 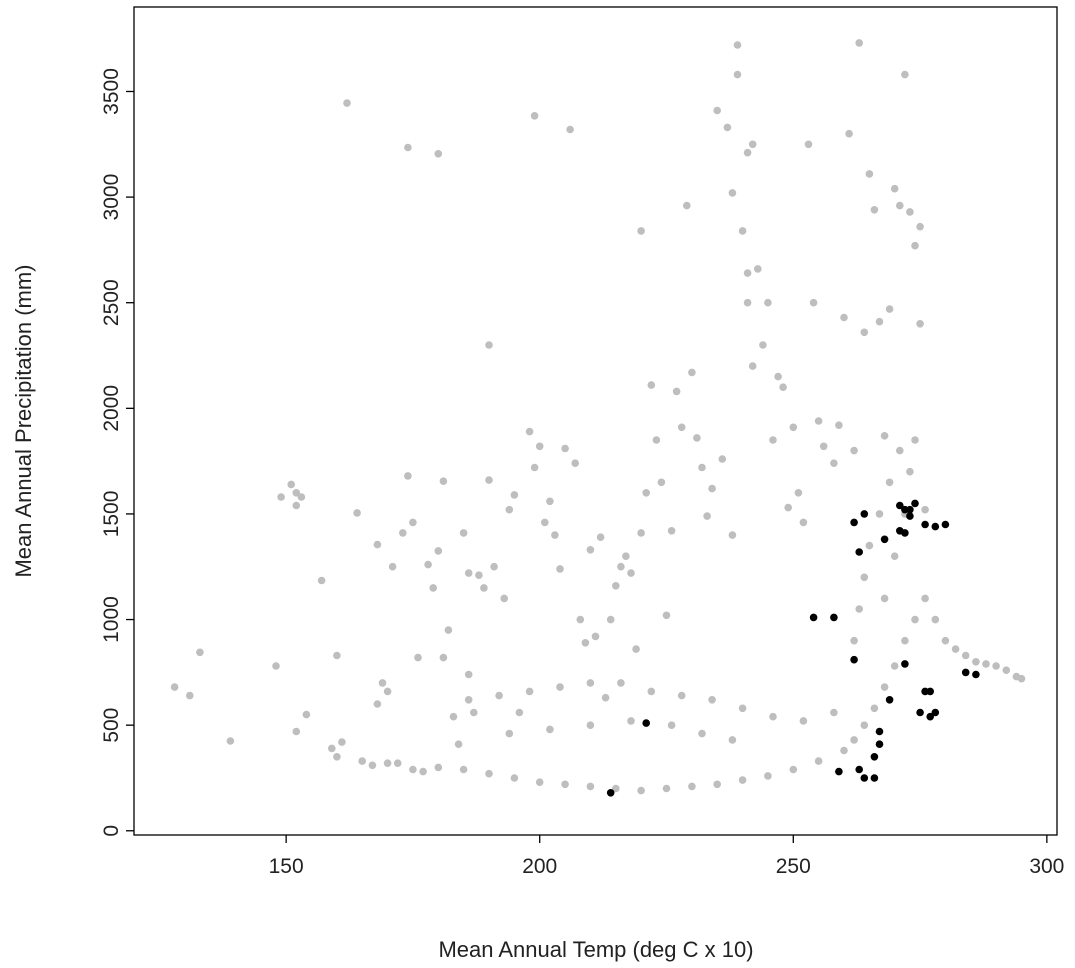 I want to click on x-tick-label-2: 250, so click(x=793, y=866).